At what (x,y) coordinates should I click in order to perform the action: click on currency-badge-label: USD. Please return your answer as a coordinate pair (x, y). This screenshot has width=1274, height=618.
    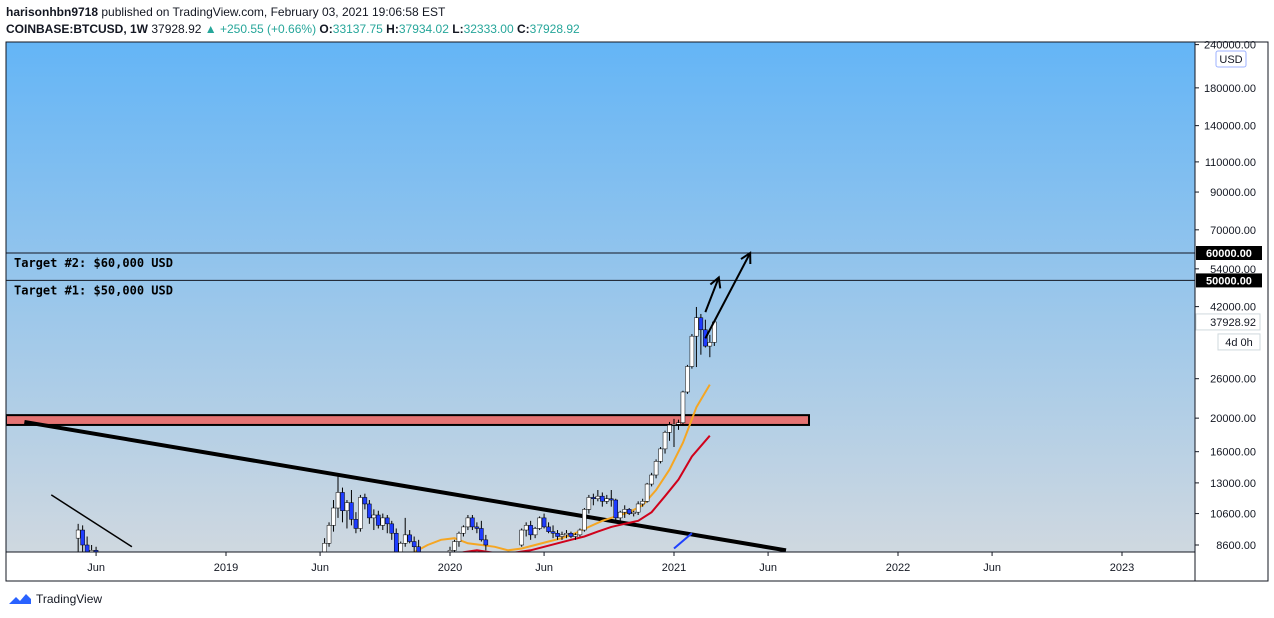
    Looking at the image, I should click on (1230, 60).